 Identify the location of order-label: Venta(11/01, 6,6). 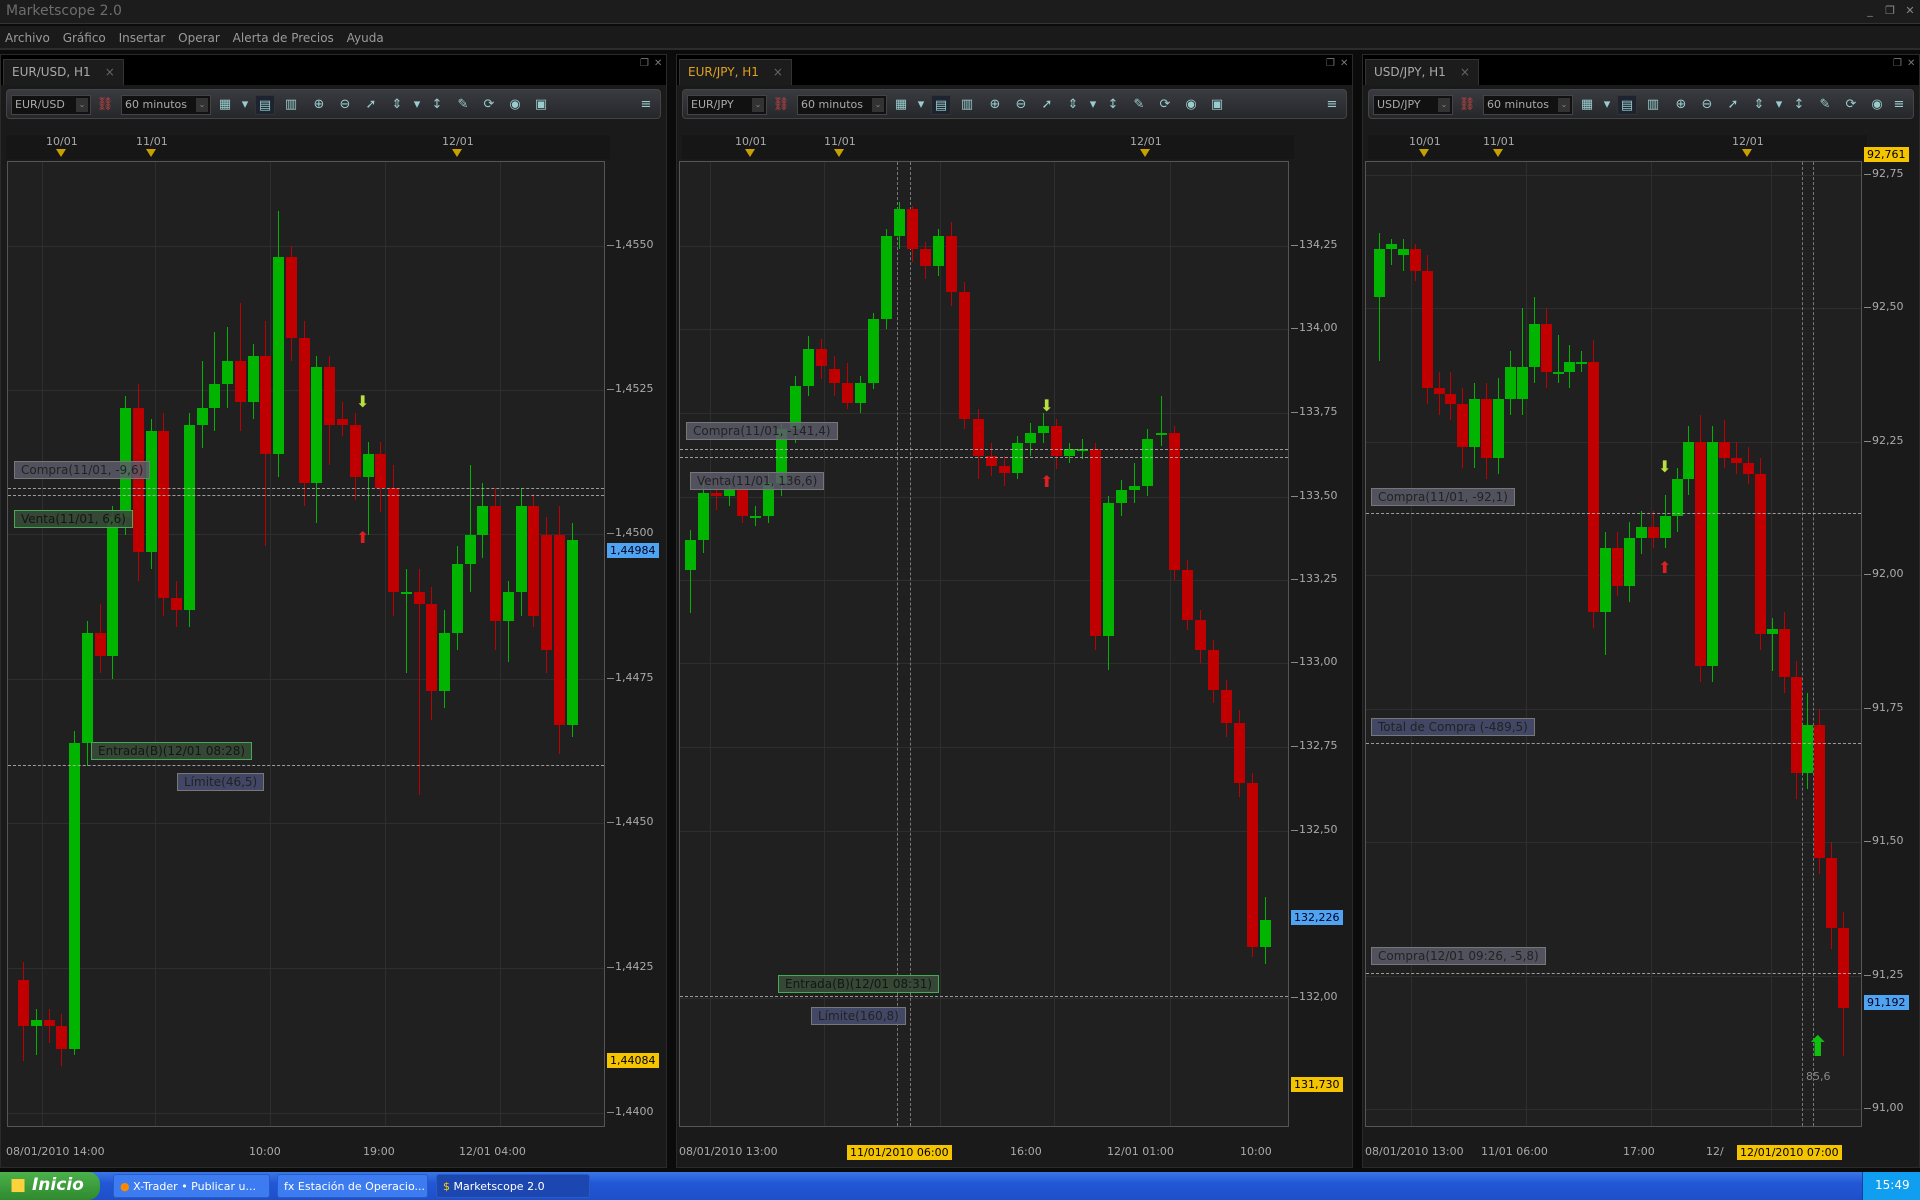
(73, 519).